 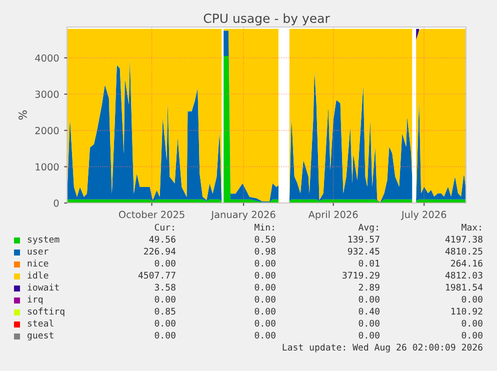 What do you see at coordinates (41, 323) in the screenshot?
I see `legend-label: steal` at bounding box center [41, 323].